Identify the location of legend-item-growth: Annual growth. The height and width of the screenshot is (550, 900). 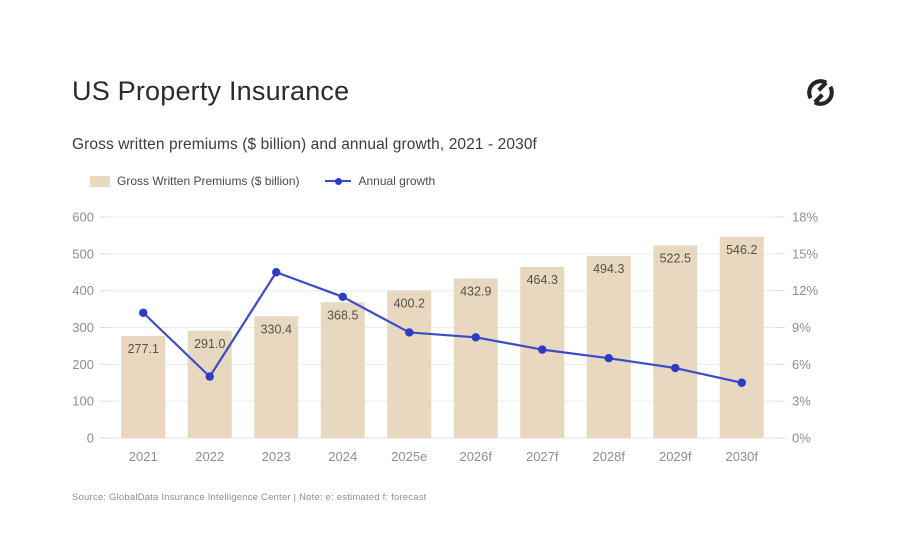
(380, 181).